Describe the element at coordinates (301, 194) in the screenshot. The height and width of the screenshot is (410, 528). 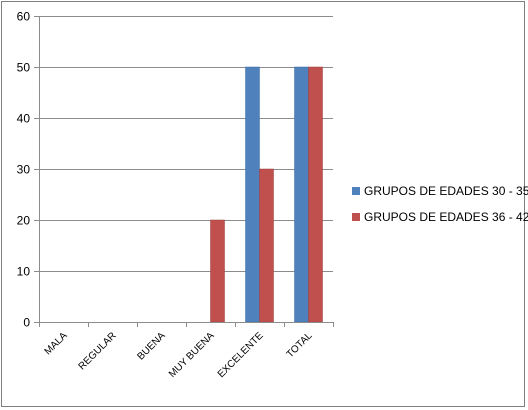
I see `bar-series-1-total` at that location.